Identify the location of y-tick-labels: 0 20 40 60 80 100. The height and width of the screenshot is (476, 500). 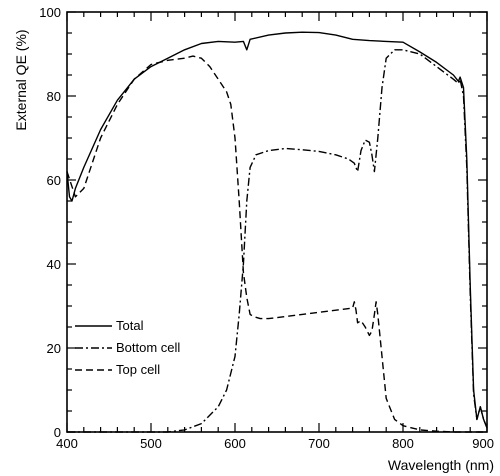
(50, 222).